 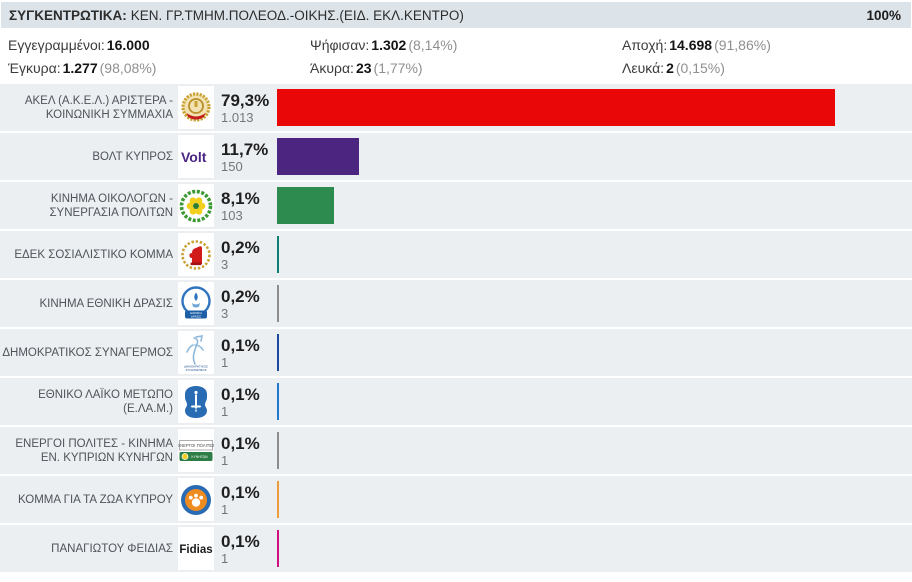 I want to click on party-logo: ΕΘΝΙΚΗ ΔΡΑΣΙΣ, so click(x=196, y=303).